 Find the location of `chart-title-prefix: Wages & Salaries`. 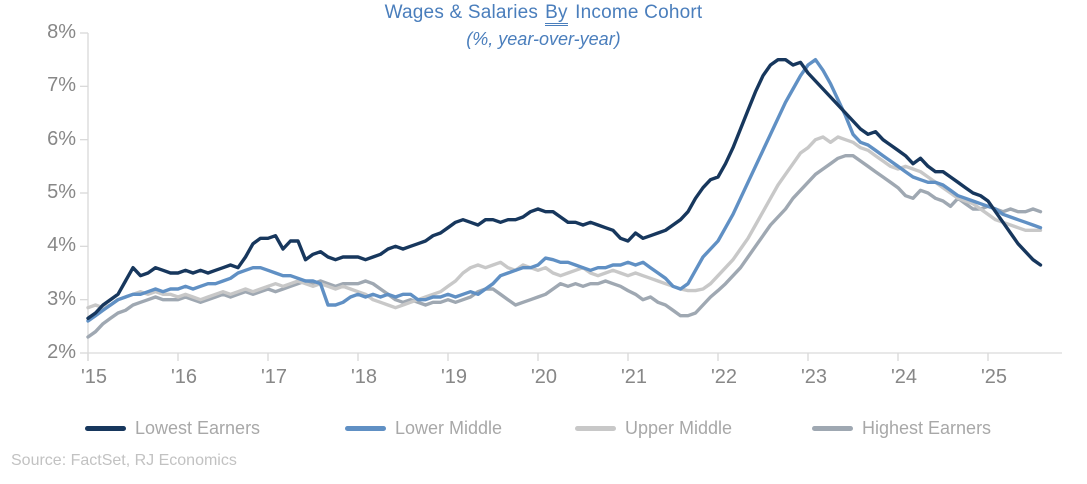

chart-title-prefix: Wages & Salaries is located at coordinates (461, 12).